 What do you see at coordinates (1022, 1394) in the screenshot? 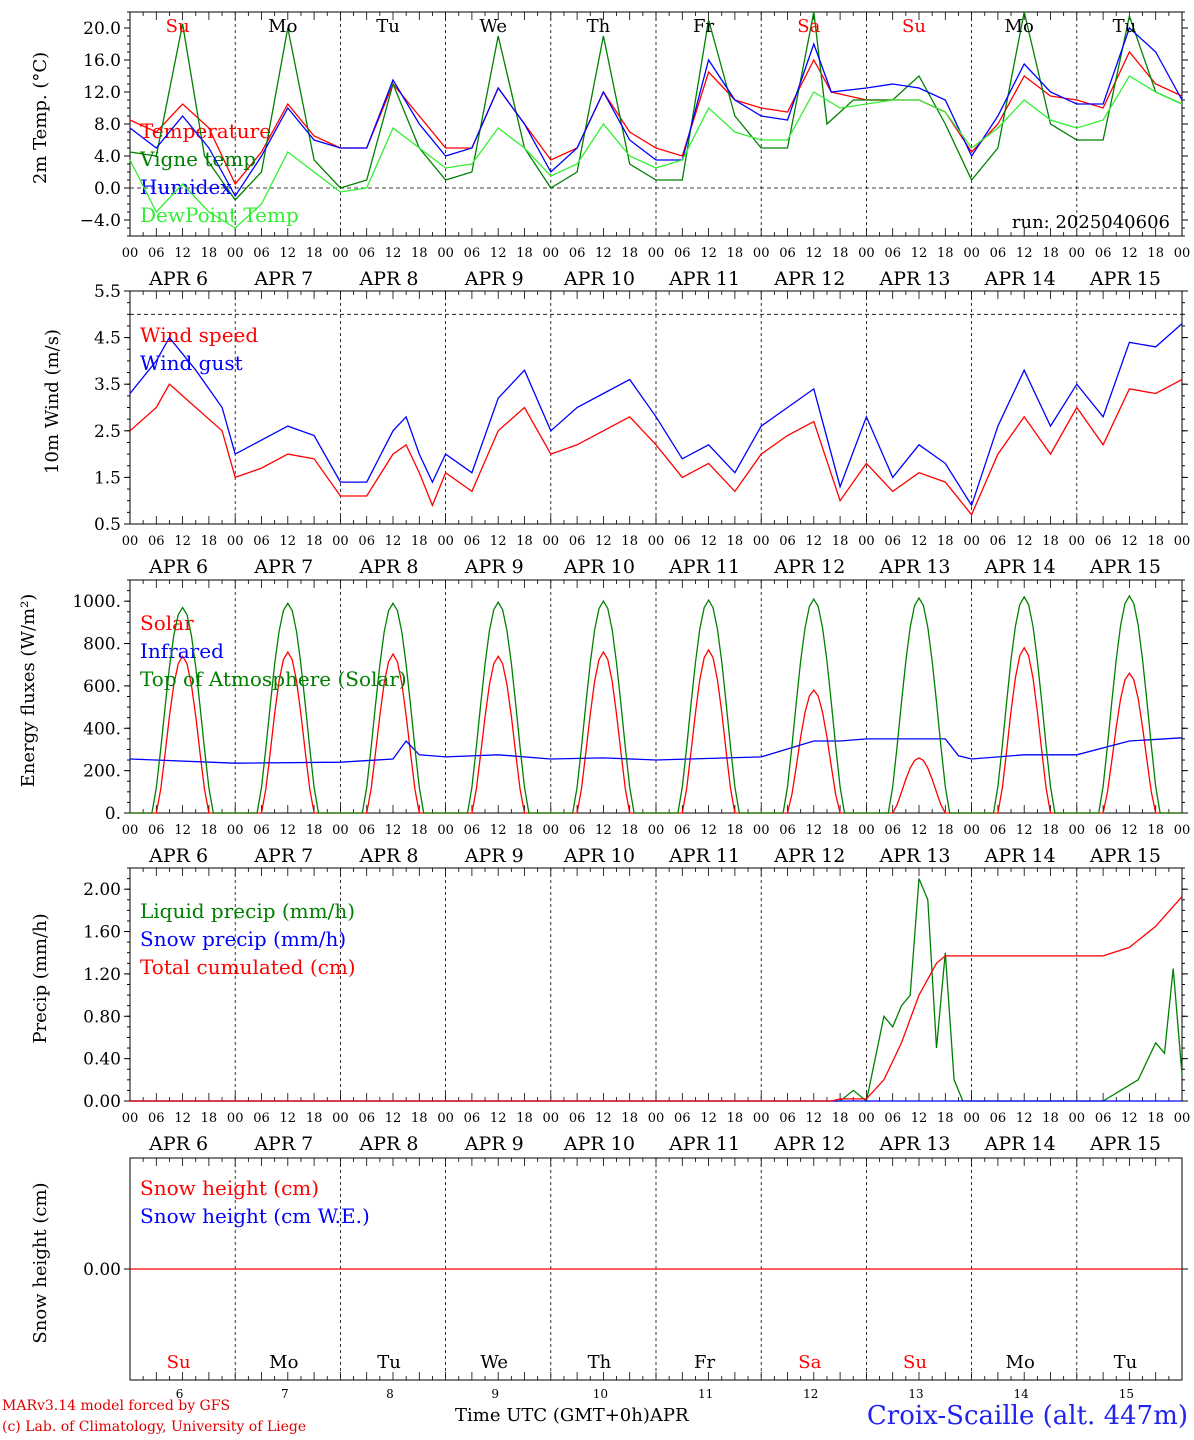
I see `day-number: 14` at bounding box center [1022, 1394].